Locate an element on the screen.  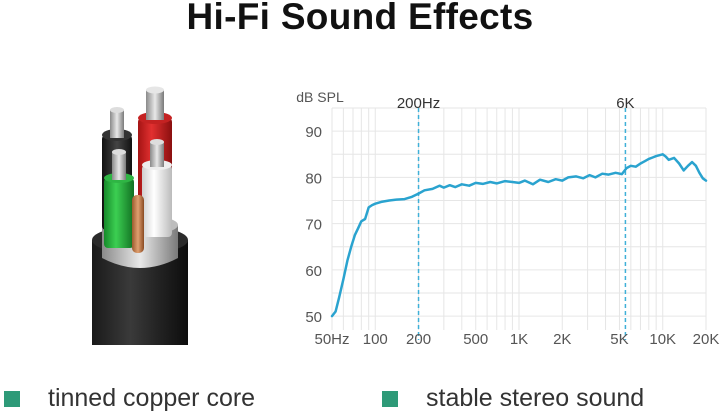
x-tick-label: 100 is located at coordinates (375, 339).